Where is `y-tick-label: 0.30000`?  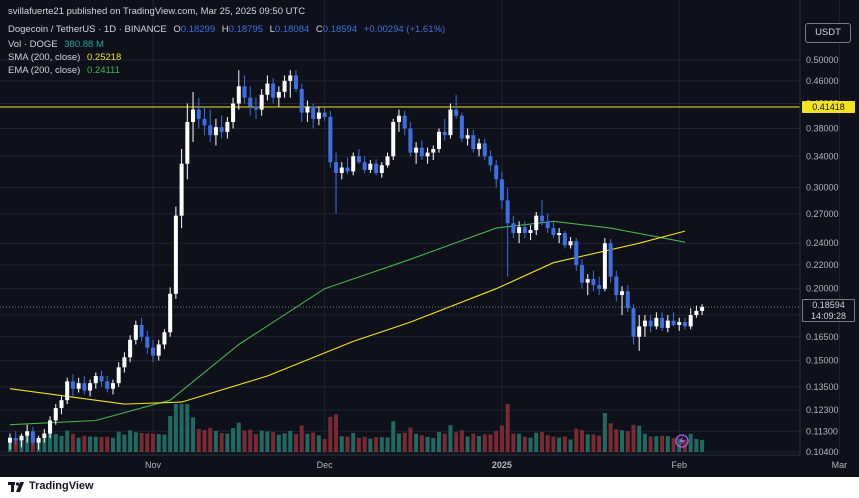 y-tick-label: 0.30000 is located at coordinates (822, 188).